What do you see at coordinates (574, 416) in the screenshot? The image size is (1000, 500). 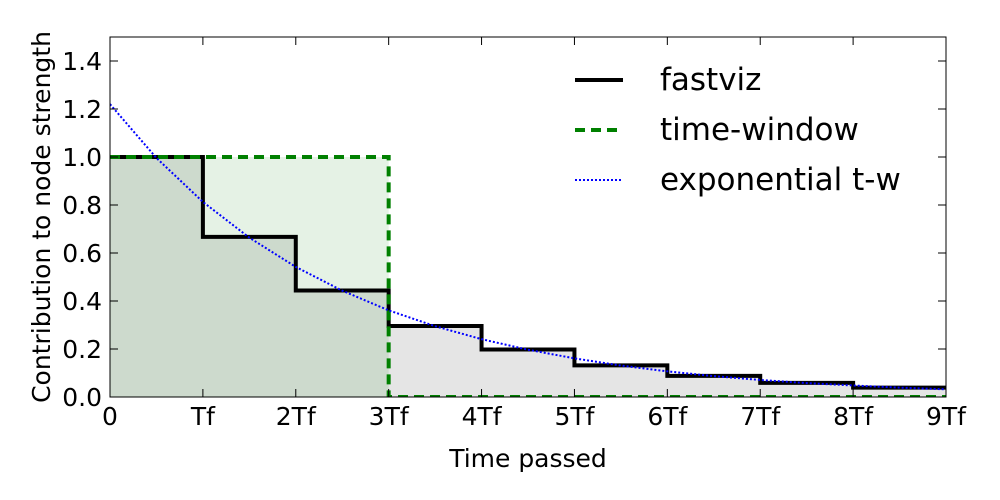 I see `x-tick-label: 5Tf` at bounding box center [574, 416].